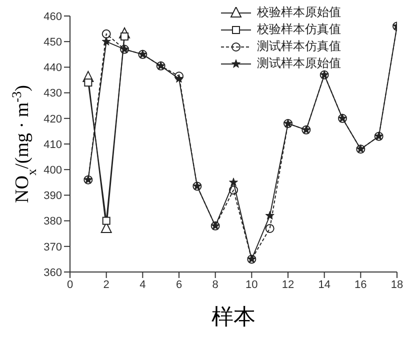  What do you see at coordinates (53, 16) in the screenshot?
I see `y-tick-label: 460` at bounding box center [53, 16].